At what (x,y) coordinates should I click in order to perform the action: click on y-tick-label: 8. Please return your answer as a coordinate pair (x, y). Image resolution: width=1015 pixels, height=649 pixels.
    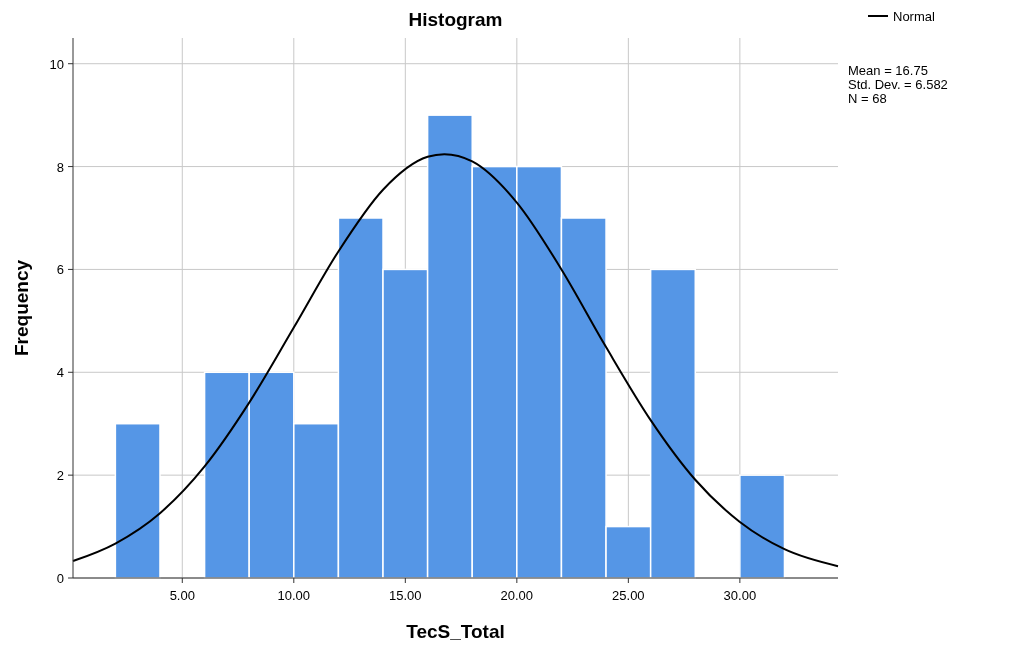
    Looking at the image, I should click on (60, 167).